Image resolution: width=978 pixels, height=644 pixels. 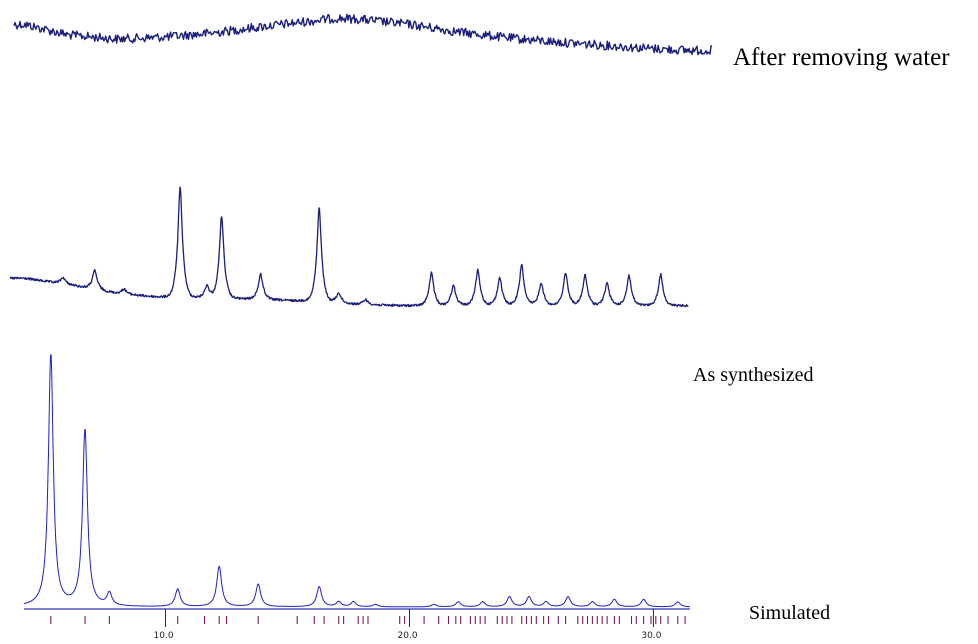 What do you see at coordinates (408, 625) in the screenshot?
I see `x-ticks: 10.0 20.0 30.0` at bounding box center [408, 625].